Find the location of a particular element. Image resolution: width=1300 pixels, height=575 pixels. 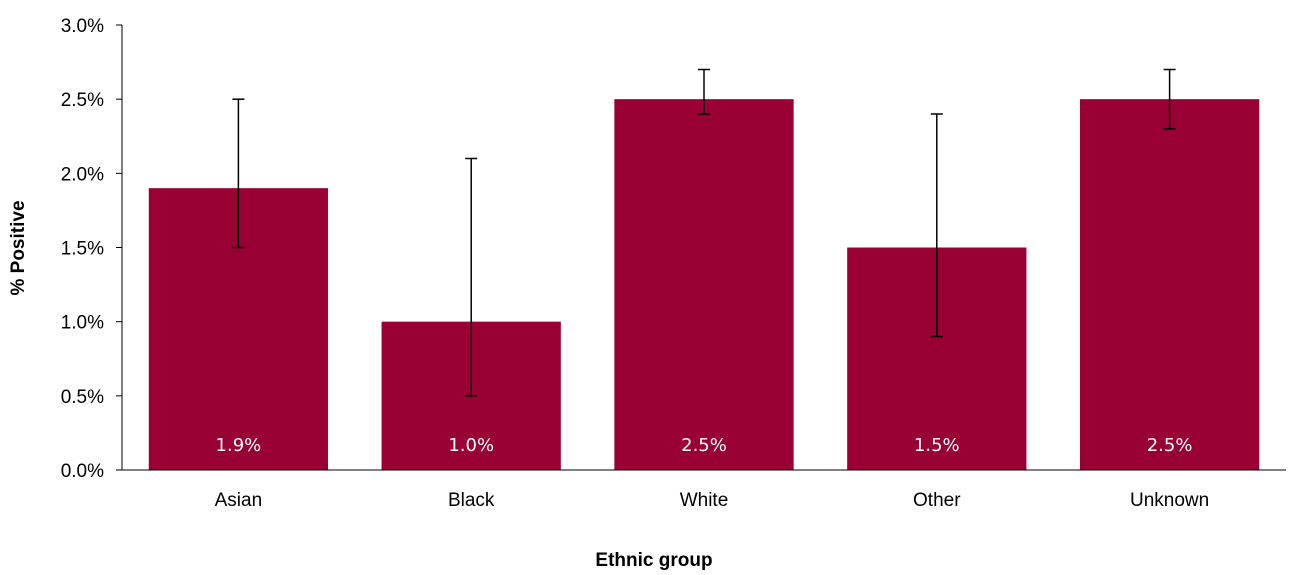

error-bar-black is located at coordinates (471, 277).